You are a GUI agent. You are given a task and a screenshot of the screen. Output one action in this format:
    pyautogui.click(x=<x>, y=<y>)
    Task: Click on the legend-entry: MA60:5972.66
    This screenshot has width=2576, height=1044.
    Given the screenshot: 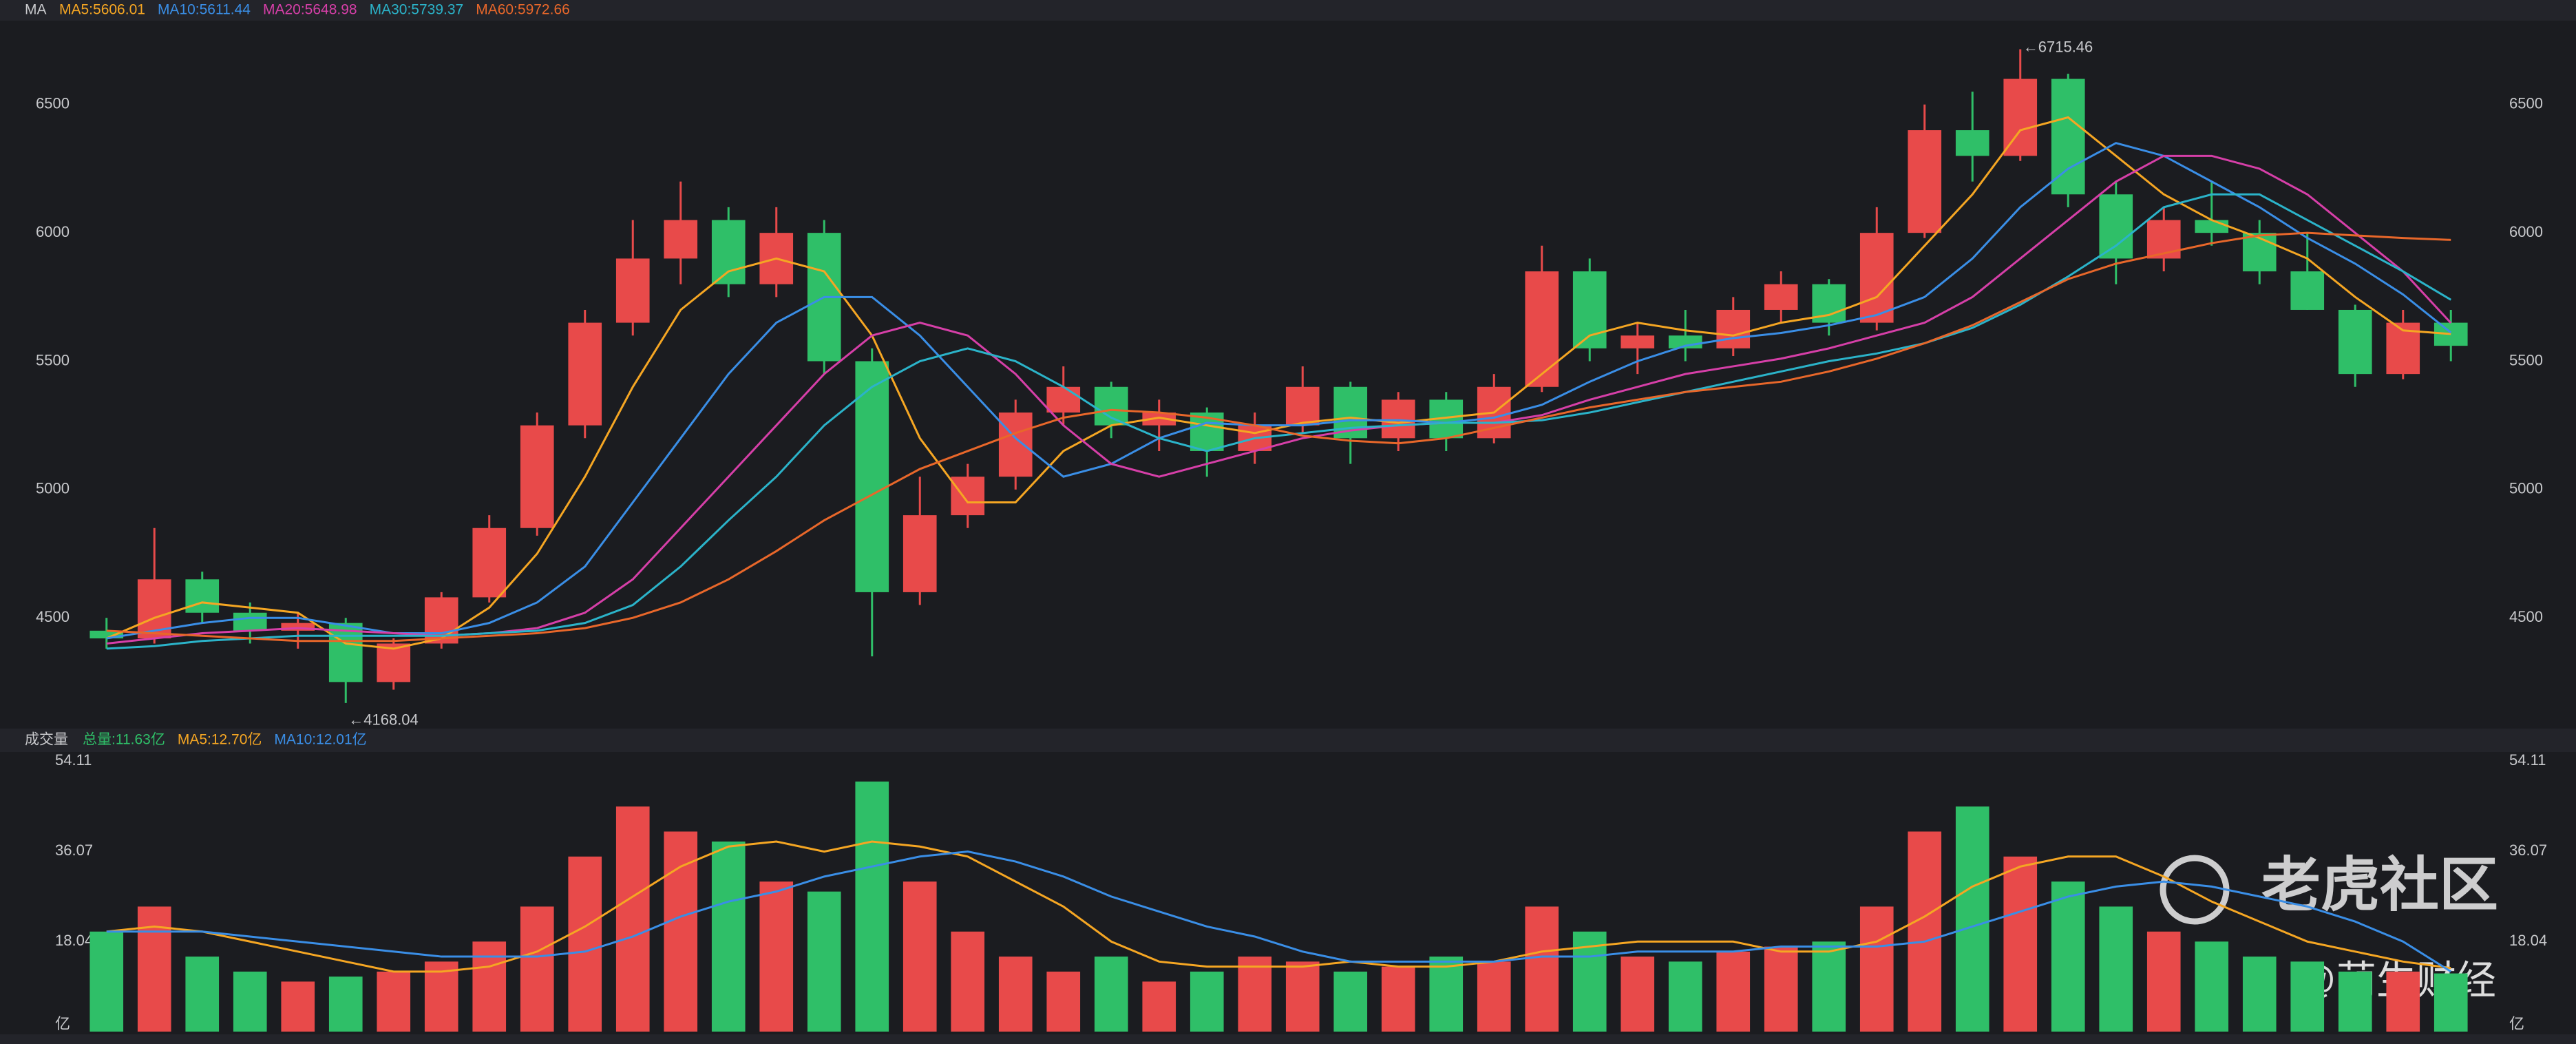 What is the action you would take?
    pyautogui.click(x=523, y=10)
    